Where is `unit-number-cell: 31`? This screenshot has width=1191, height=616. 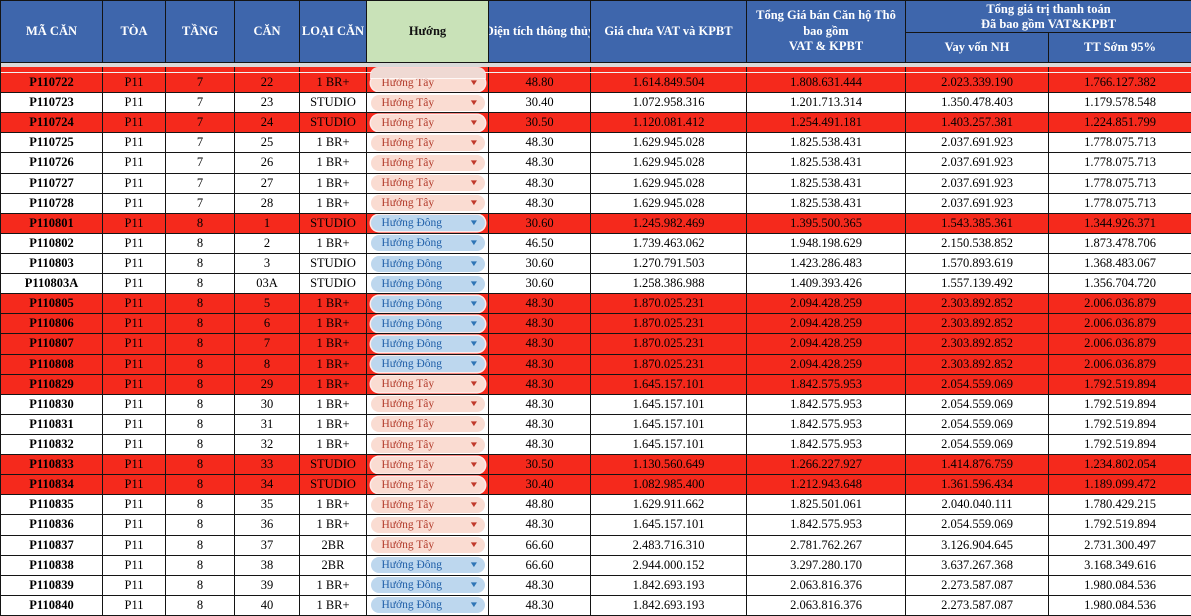 unit-number-cell: 31 is located at coordinates (267, 424).